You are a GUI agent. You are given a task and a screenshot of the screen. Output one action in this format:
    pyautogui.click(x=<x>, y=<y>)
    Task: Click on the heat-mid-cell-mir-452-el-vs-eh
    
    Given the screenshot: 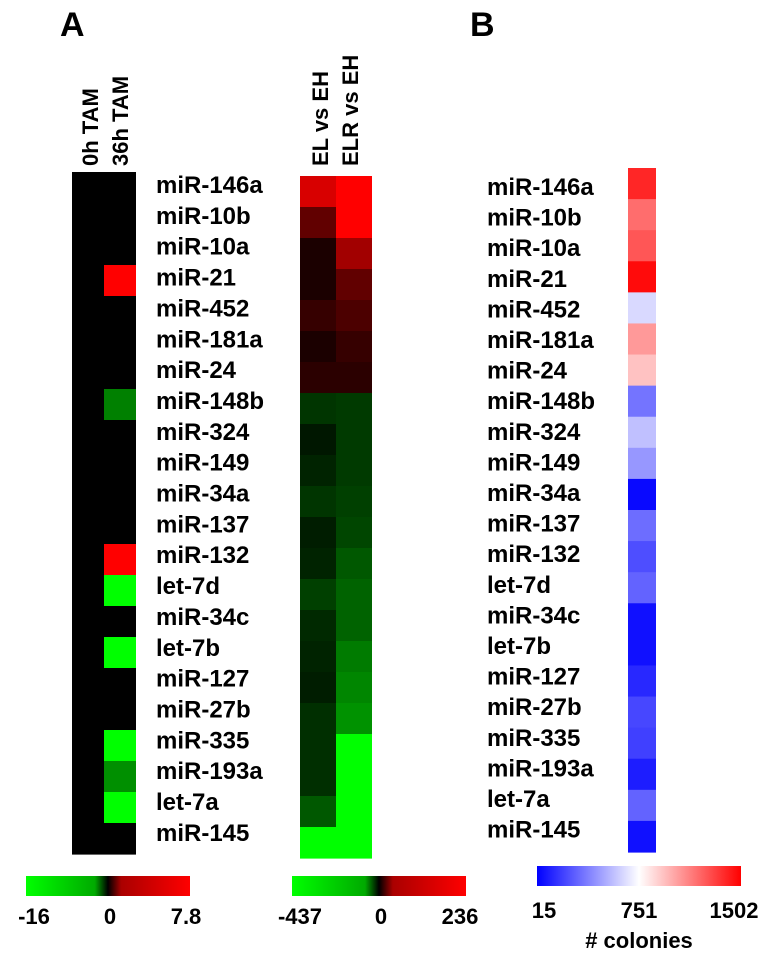 What is the action you would take?
    pyautogui.click(x=318, y=316)
    